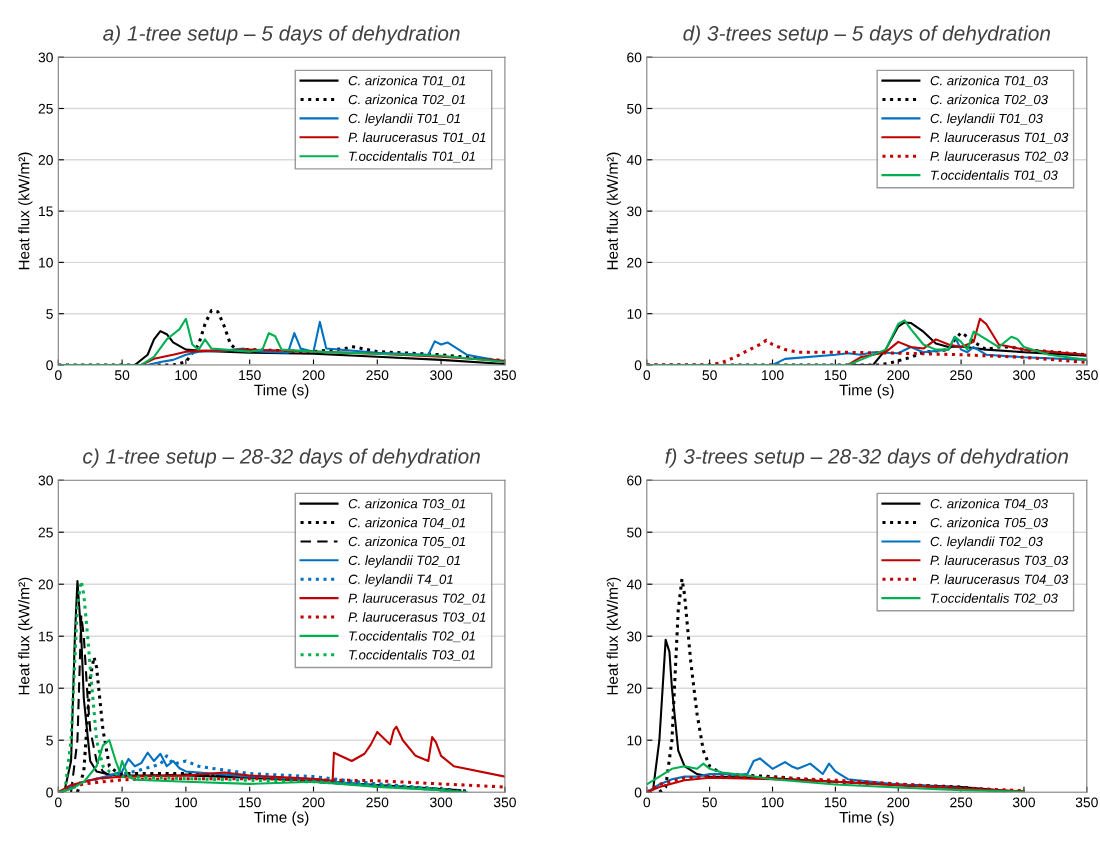 This screenshot has width=1100, height=841. Describe the element at coordinates (281, 35) in the screenshot. I see `chart-title: a) 1-tree setup – 5 days of dehydration` at that location.